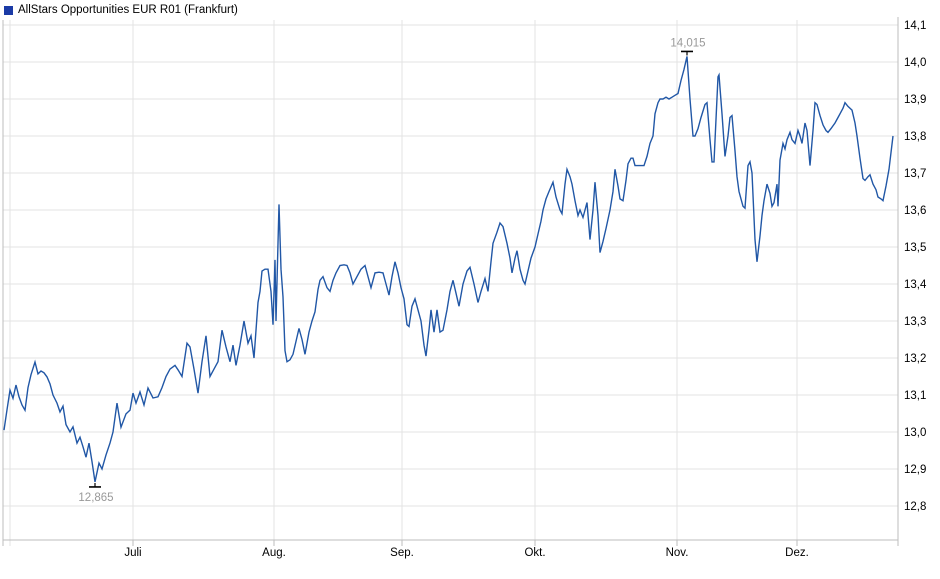 The image size is (940, 579). What do you see at coordinates (915, 211) in the screenshot?
I see `y-axis-tick-label: 13,6` at bounding box center [915, 211].